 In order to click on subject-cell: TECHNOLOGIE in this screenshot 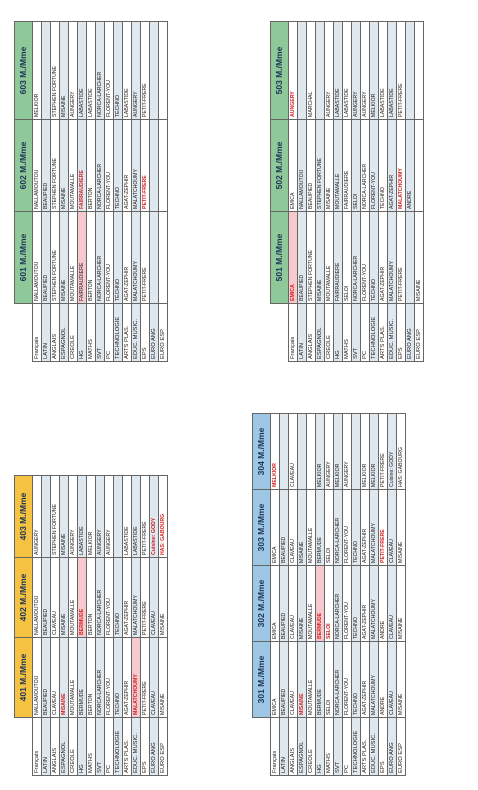, I will do `click(118, 746)`.